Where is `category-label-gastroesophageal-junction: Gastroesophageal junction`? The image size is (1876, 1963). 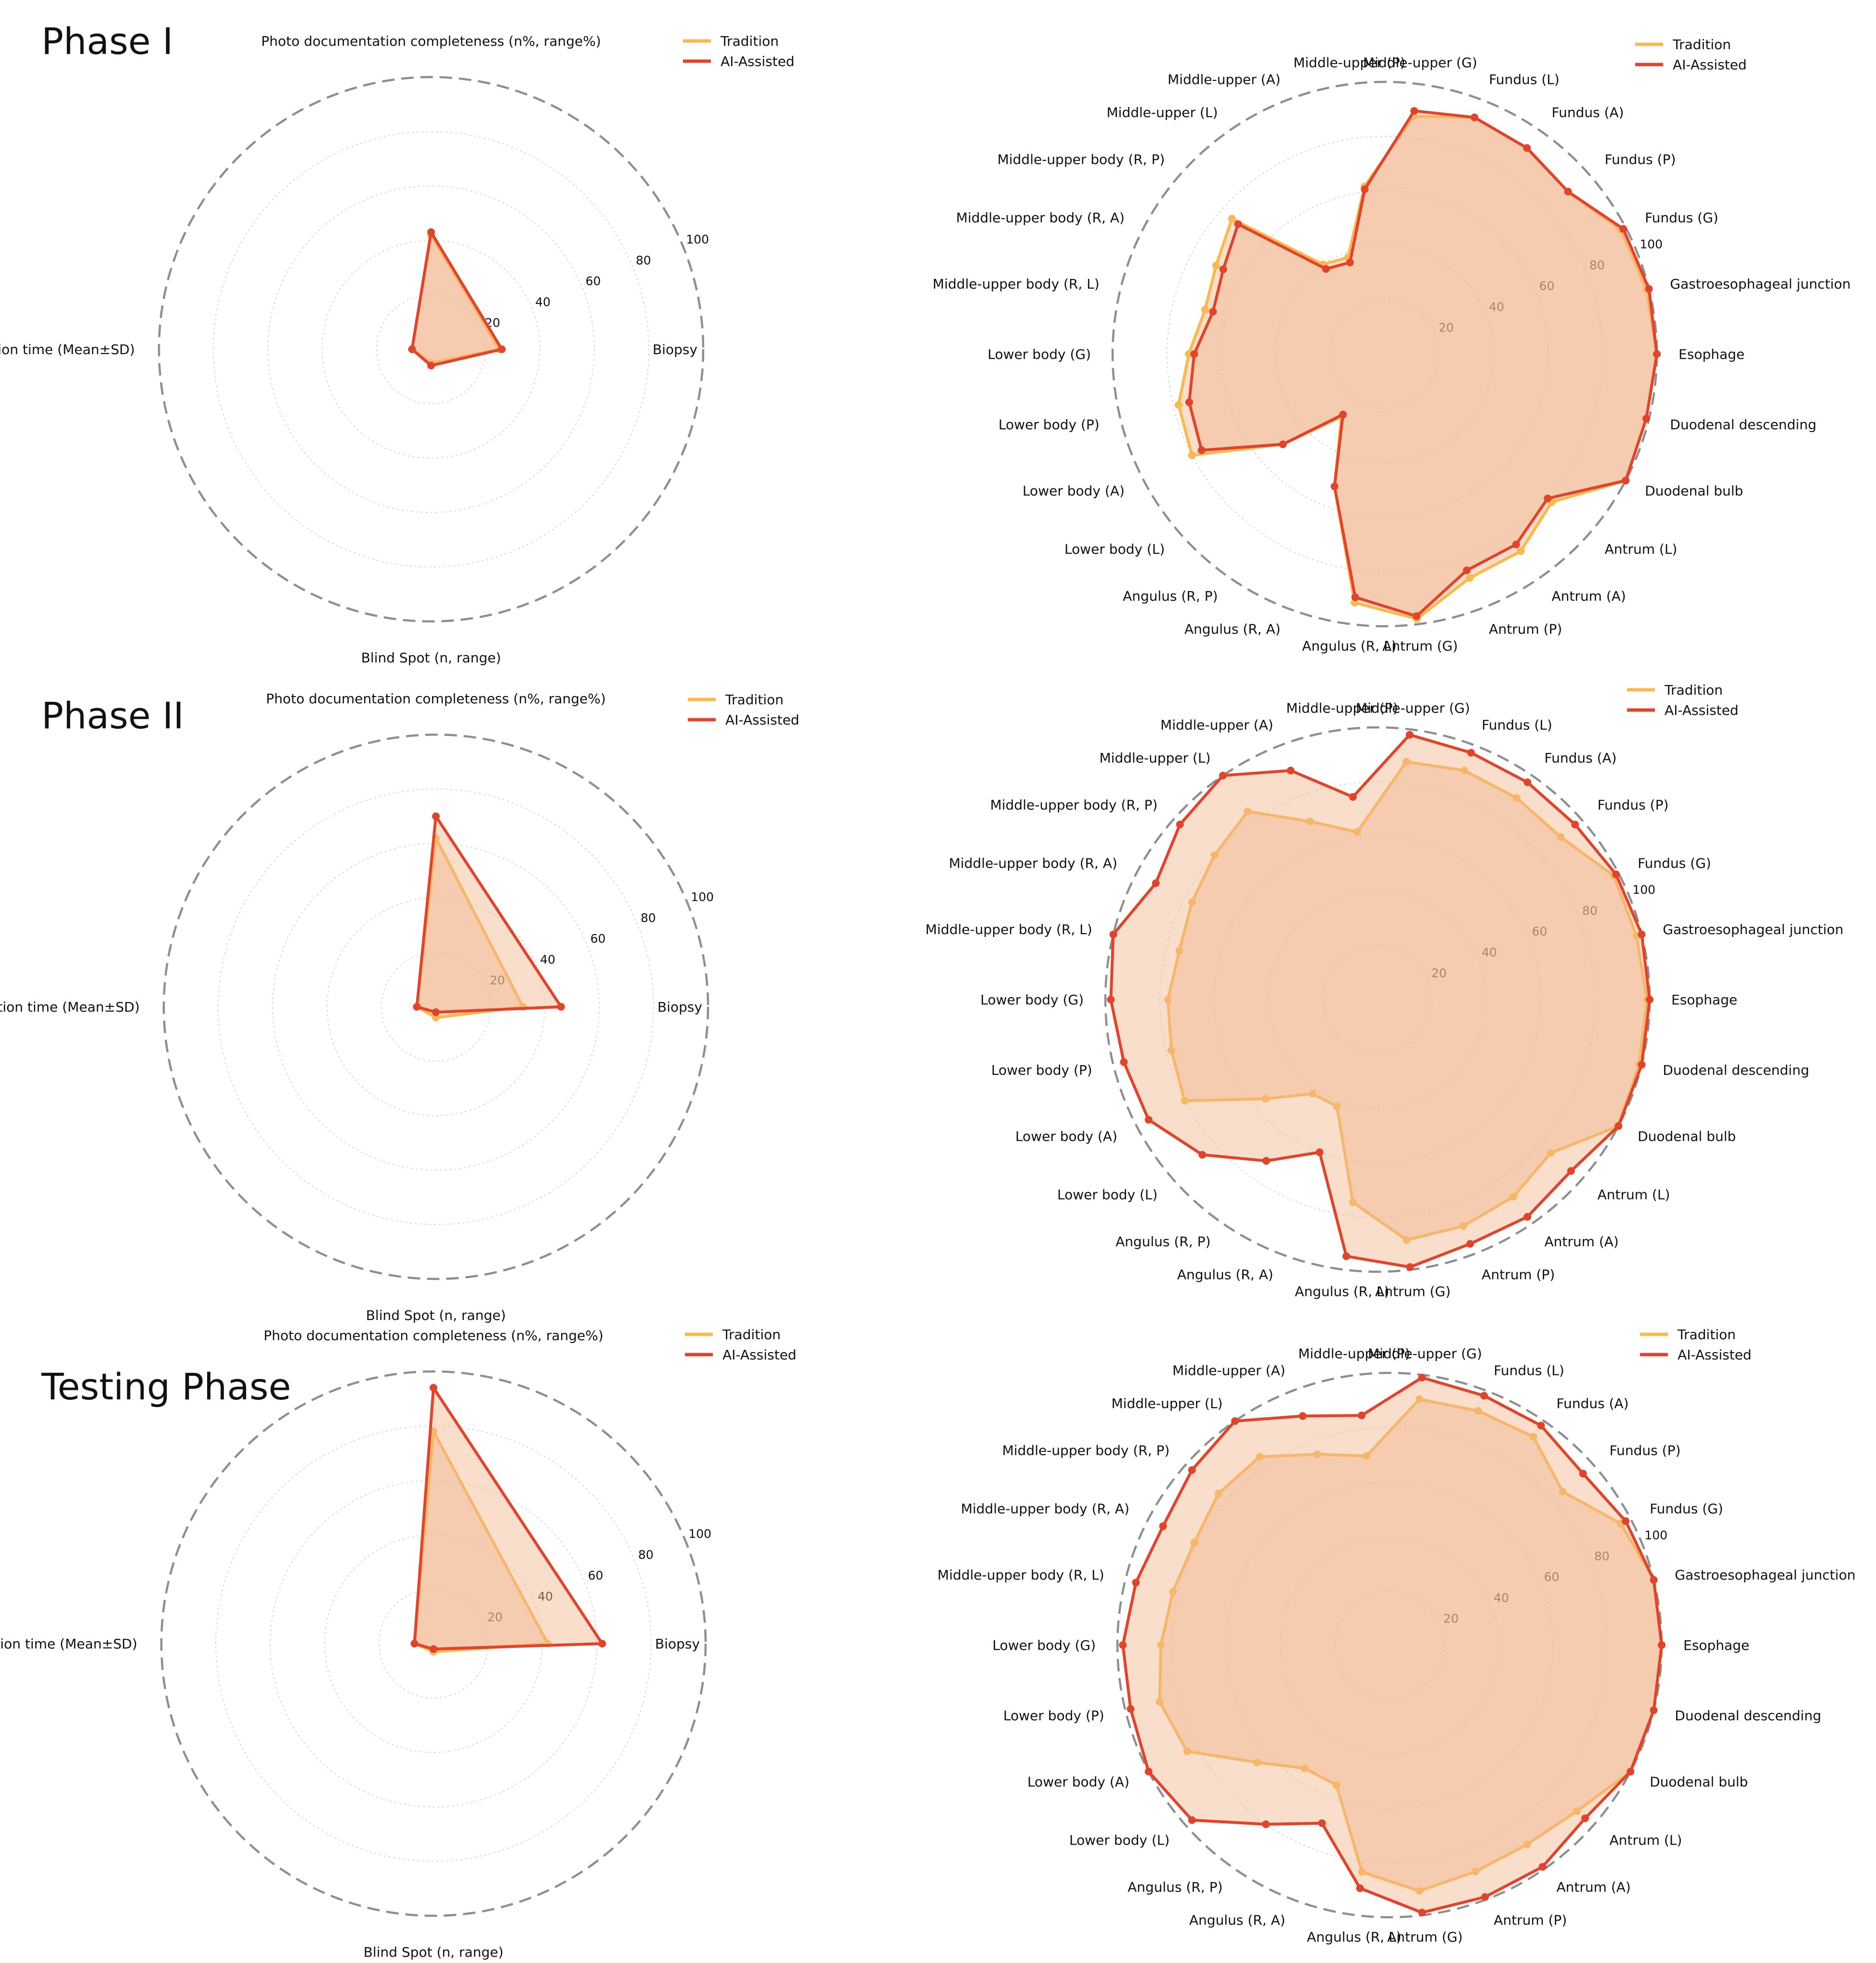 category-label-gastroesophageal-junction: Gastroesophageal junction is located at coordinates (1760, 284).